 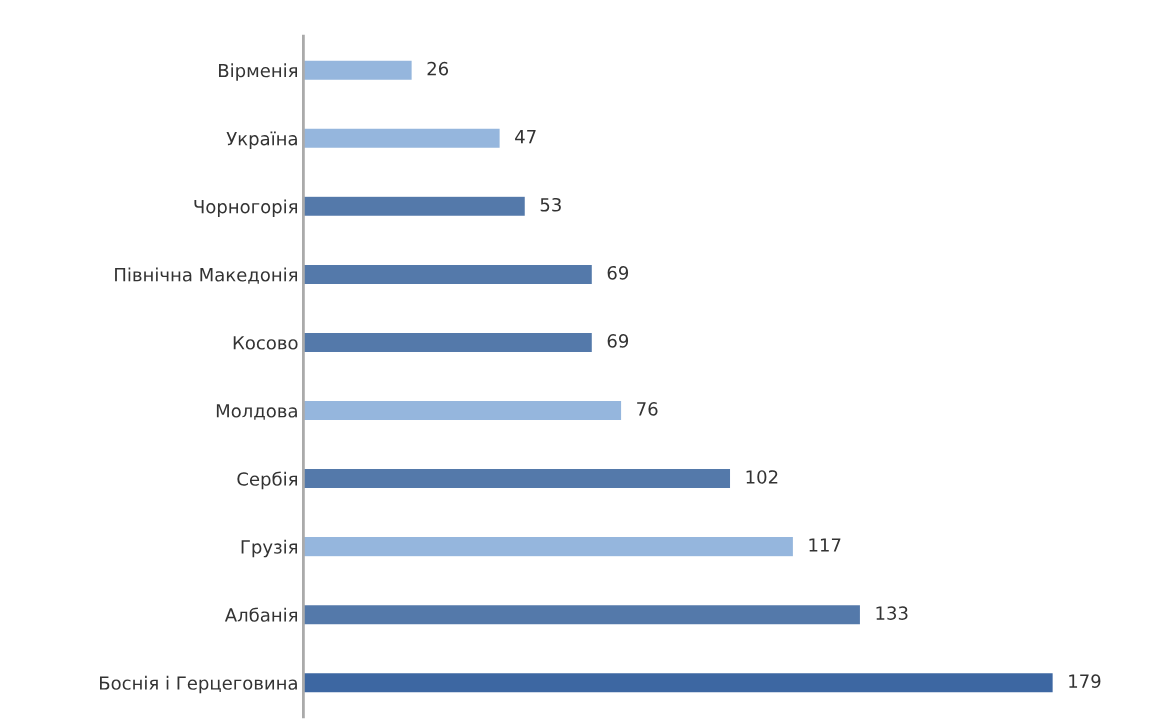 What do you see at coordinates (258, 72) in the screenshot?
I see `y-tick-label: Вірменія` at bounding box center [258, 72].